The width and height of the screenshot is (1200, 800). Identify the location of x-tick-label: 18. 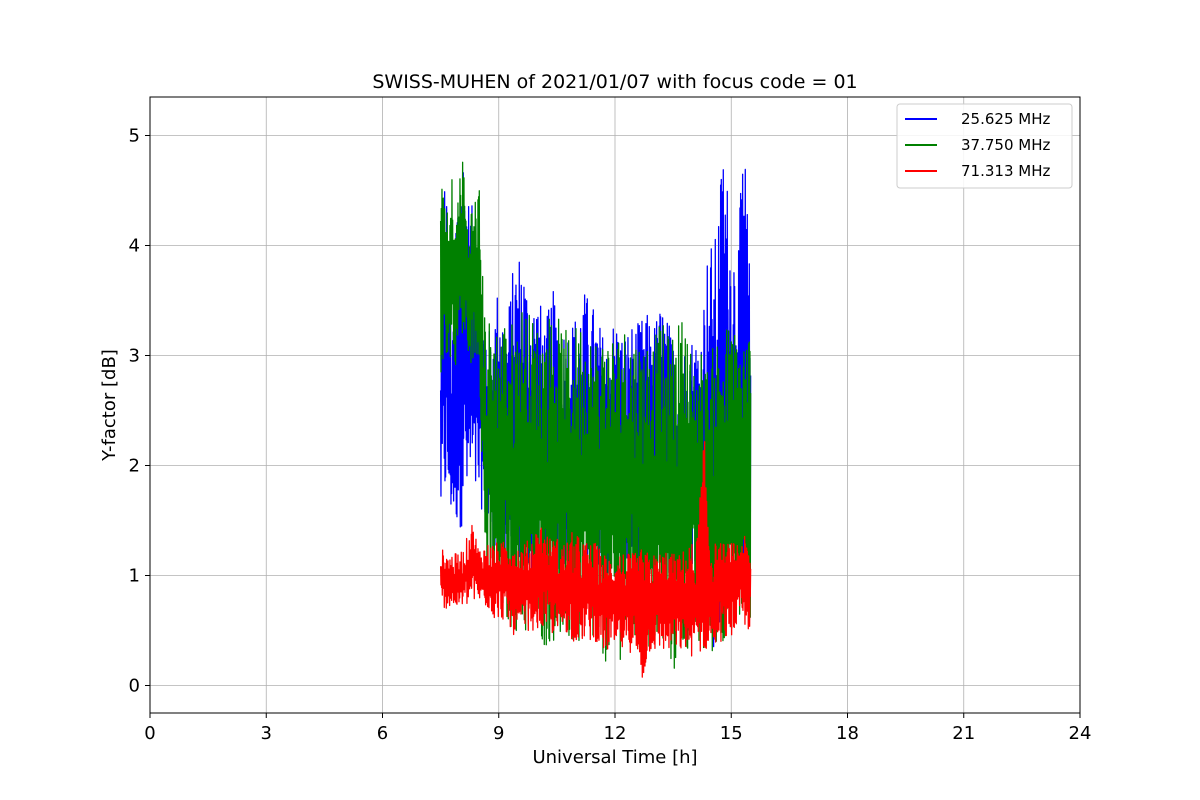
(847, 733).